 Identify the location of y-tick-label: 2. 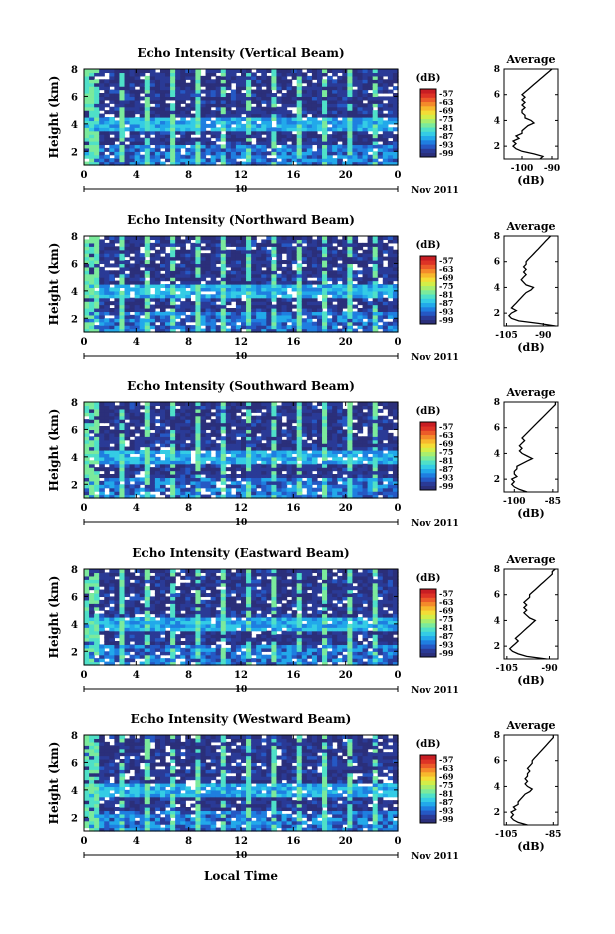
(74, 319).